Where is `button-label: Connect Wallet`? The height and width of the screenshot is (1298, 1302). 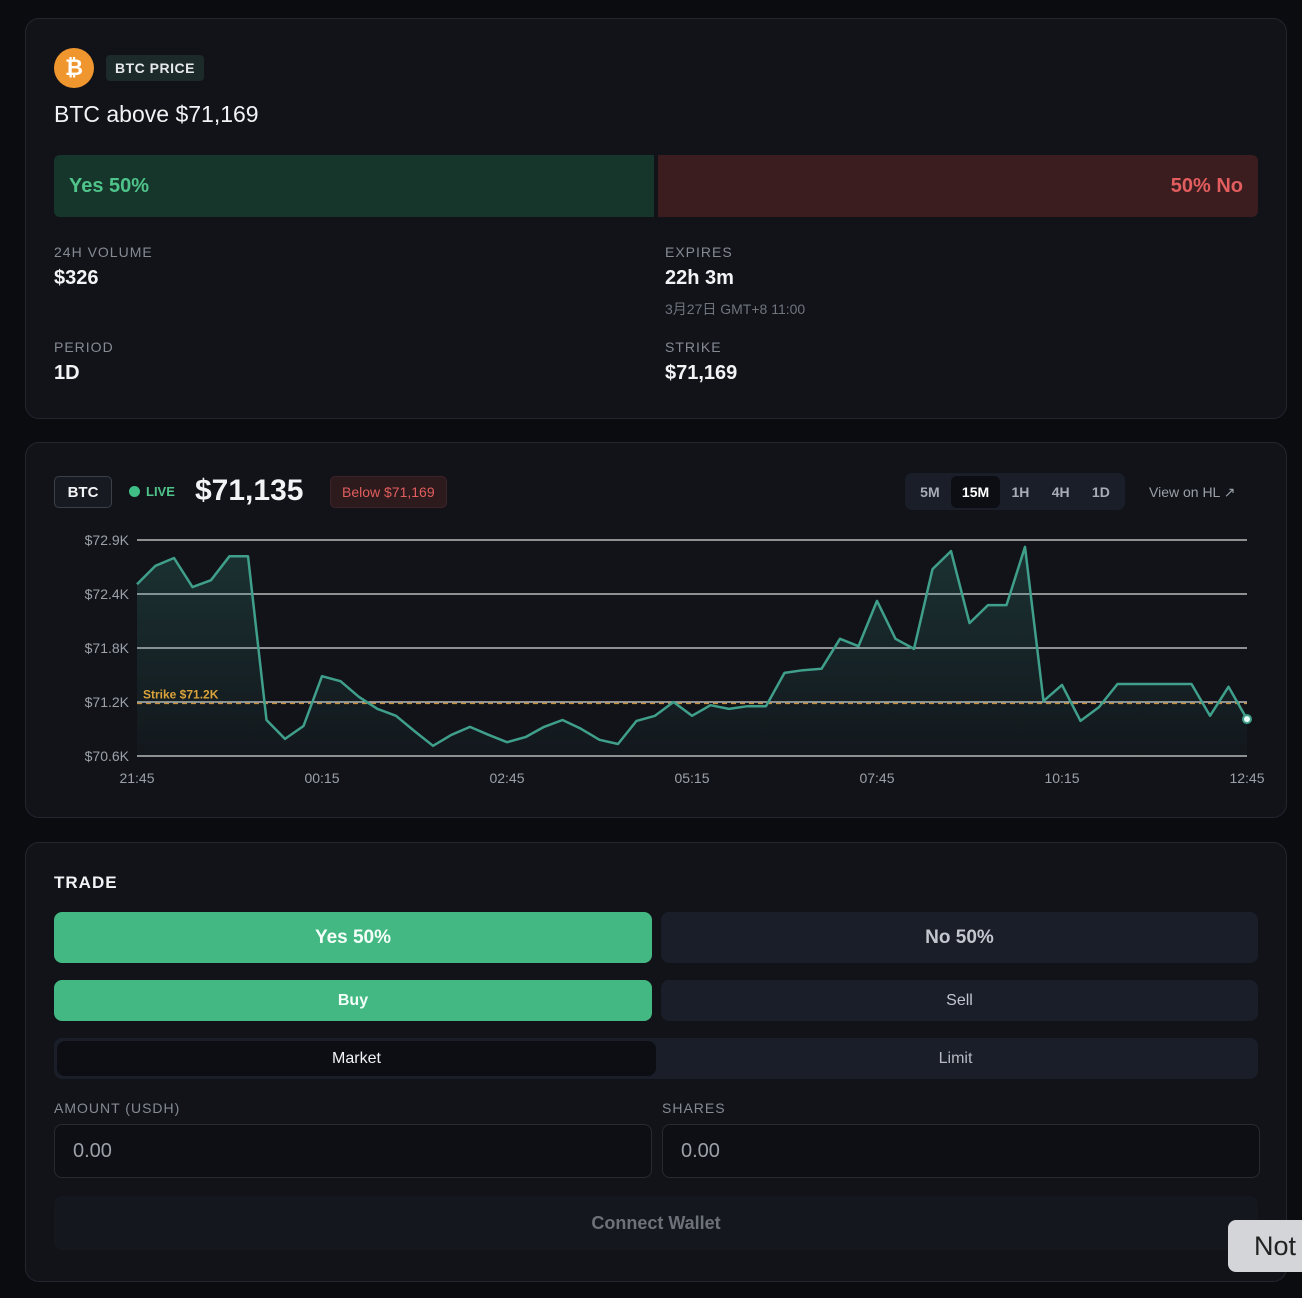 button-label: Connect Wallet is located at coordinates (656, 1222).